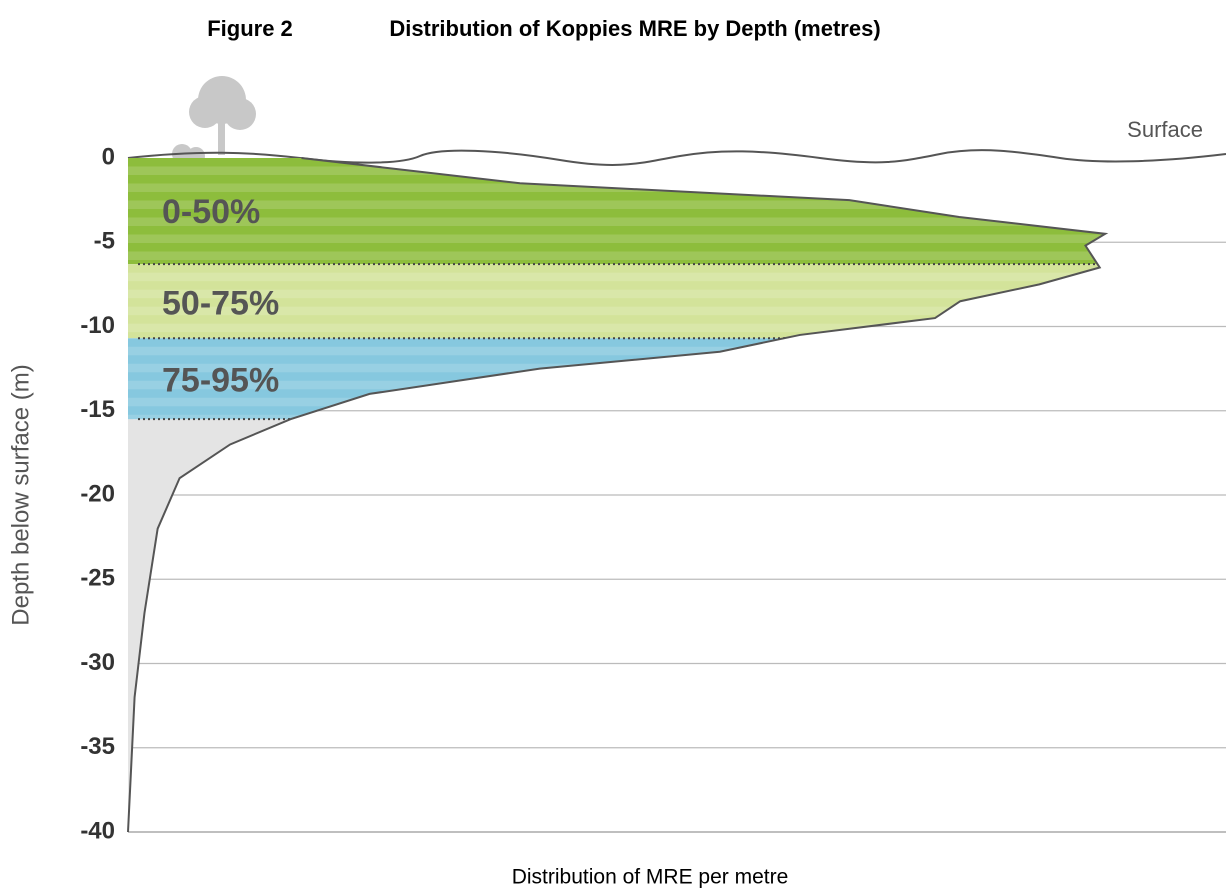 Image resolution: width=1226 pixels, height=892 pixels. I want to click on y-tick-label: -5, so click(104, 241).